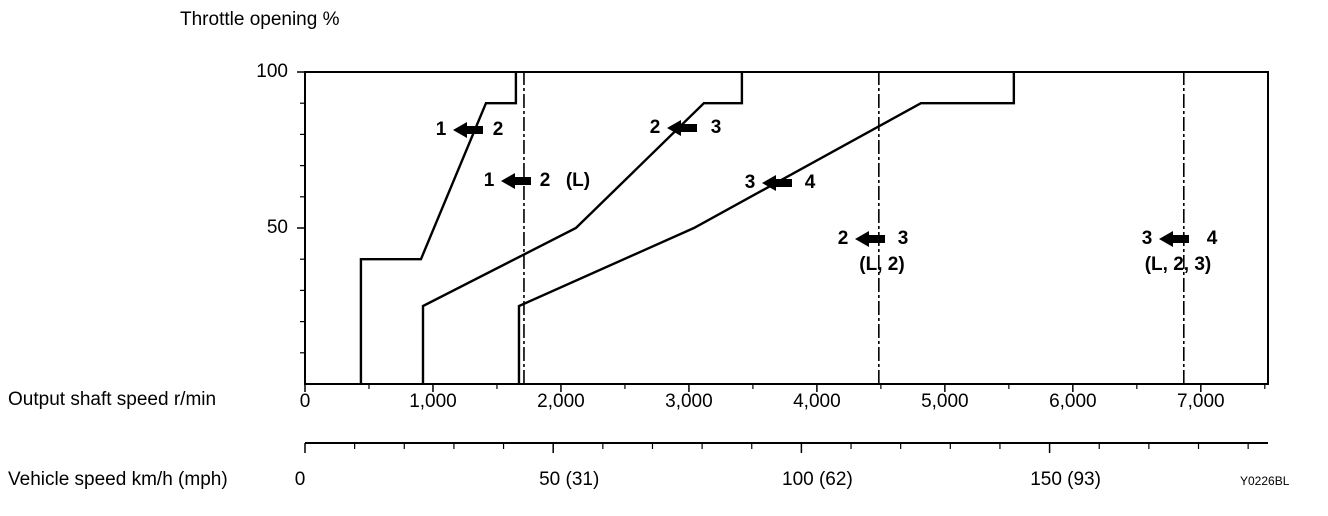  Describe the element at coordinates (305, 401) in the screenshot. I see `x-tick-label: 0` at that location.